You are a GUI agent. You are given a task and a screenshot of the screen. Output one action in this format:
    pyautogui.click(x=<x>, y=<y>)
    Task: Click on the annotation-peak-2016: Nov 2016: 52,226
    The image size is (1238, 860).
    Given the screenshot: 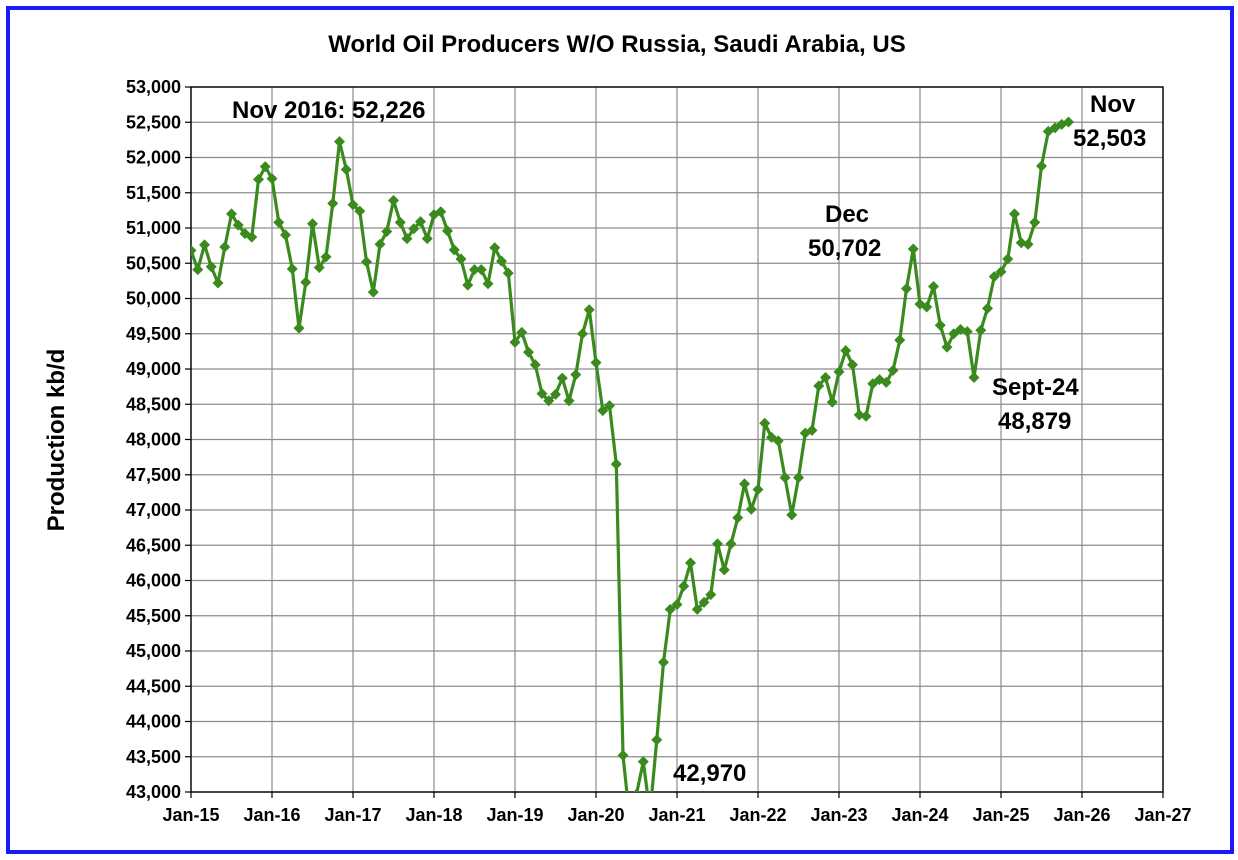 What is the action you would take?
    pyautogui.click(x=328, y=110)
    